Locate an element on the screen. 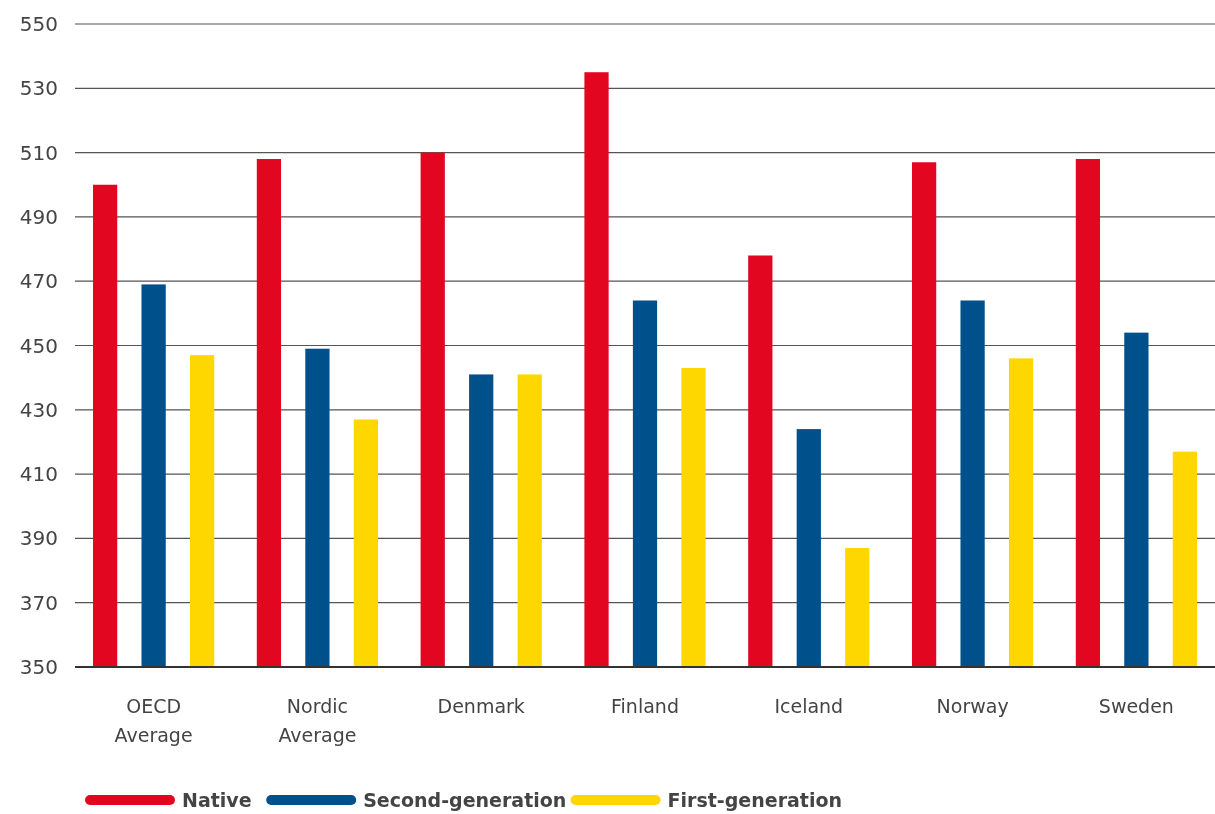 This screenshot has height=814, width=1215. y-tick-label: 410 is located at coordinates (38, 474).